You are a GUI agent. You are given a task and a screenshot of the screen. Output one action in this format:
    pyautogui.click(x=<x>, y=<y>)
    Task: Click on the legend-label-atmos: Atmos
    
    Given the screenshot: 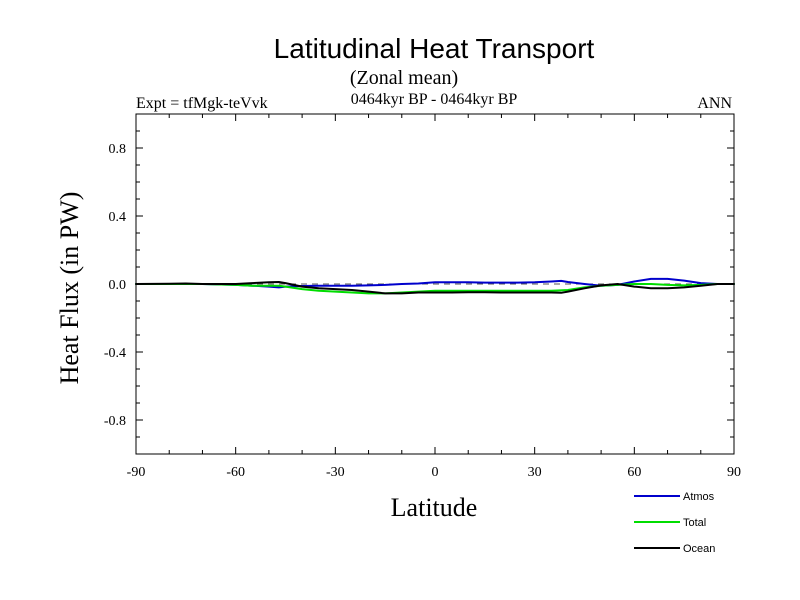 What is the action you would take?
    pyautogui.click(x=699, y=497)
    